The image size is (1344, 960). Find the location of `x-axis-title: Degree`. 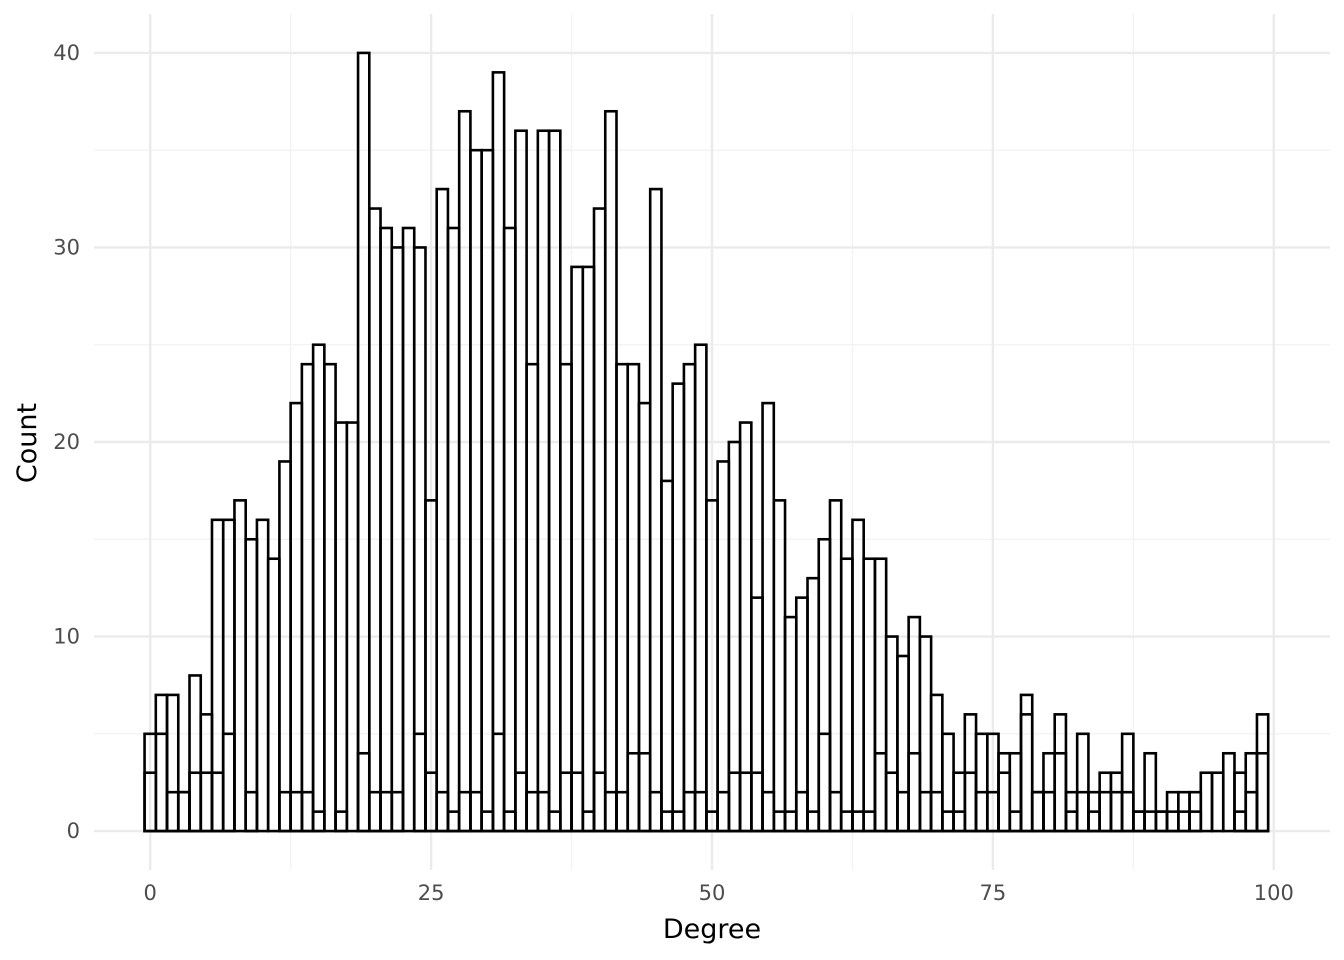

x-axis-title: Degree is located at coordinates (712, 929).